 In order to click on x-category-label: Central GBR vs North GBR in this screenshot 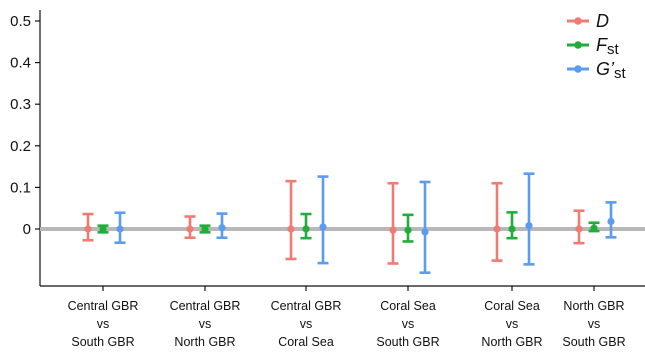, I will do `click(205, 324)`.